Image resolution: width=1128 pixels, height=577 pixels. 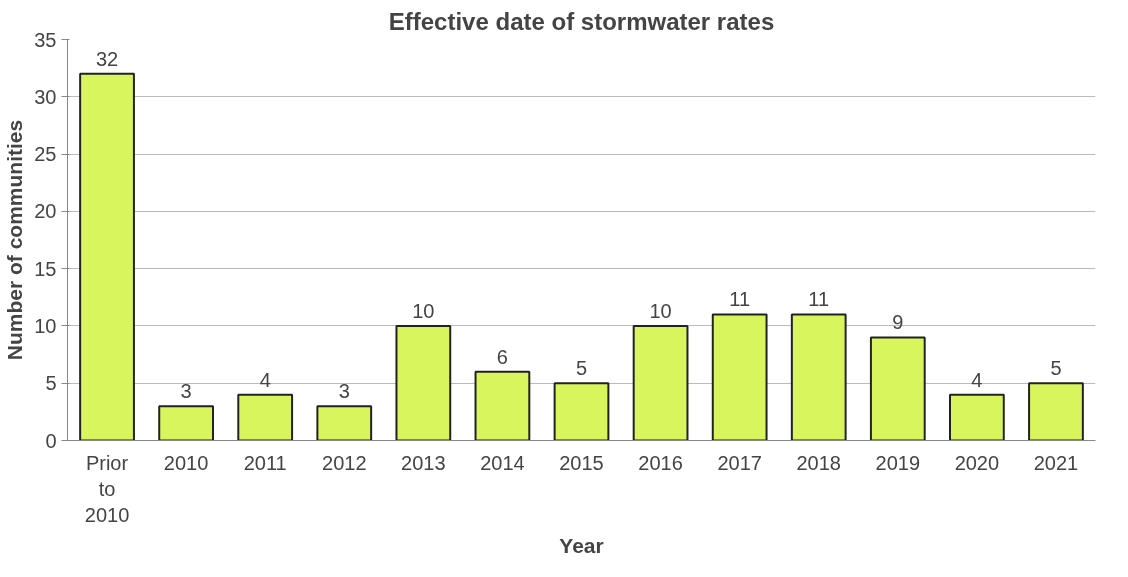 I want to click on x-tick-label: 2014, so click(x=502, y=462).